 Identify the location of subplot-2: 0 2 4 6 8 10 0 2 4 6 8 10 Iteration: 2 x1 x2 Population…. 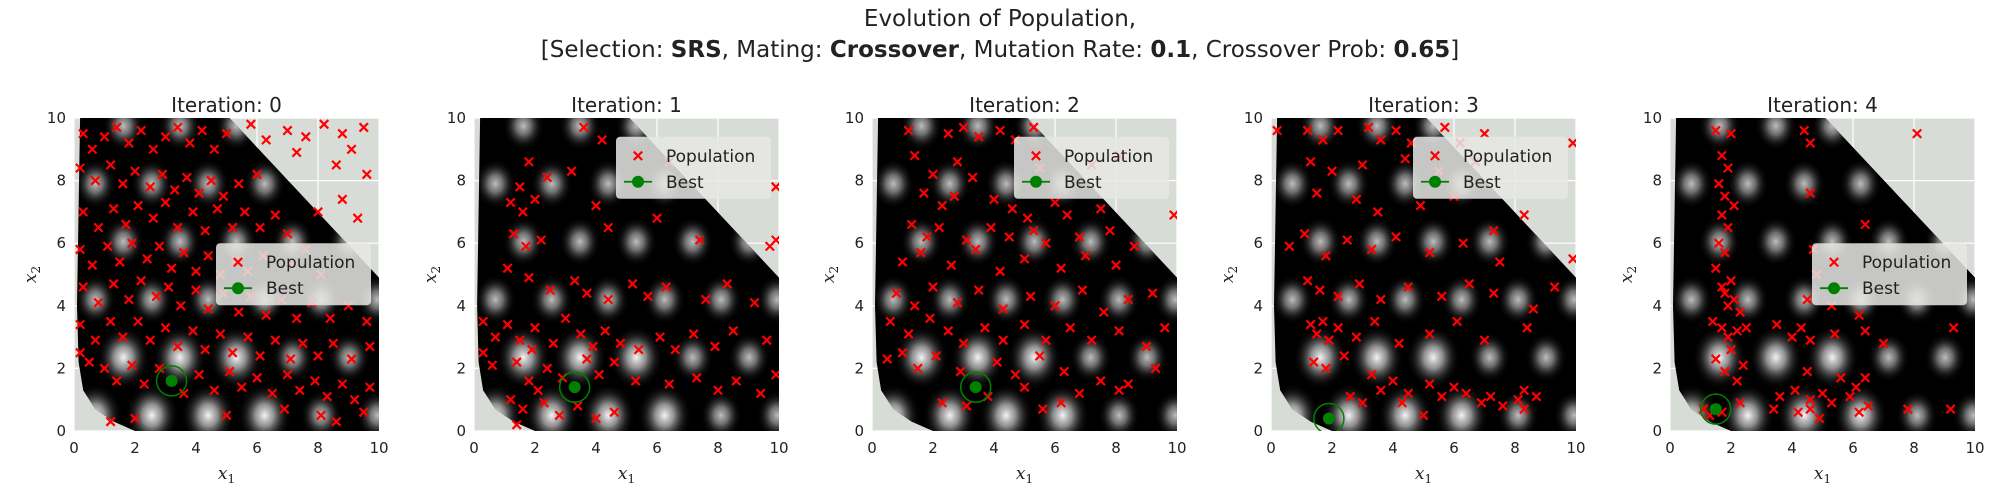
(1003, 289).